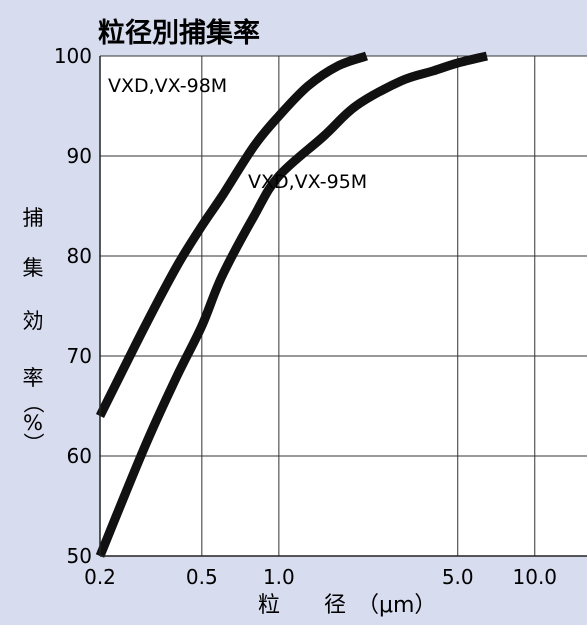 The height and width of the screenshot is (625, 587). Describe the element at coordinates (237, 134) in the screenshot. I see `series-labels: VXD,VX-98M VXD,VX-95M` at that location.